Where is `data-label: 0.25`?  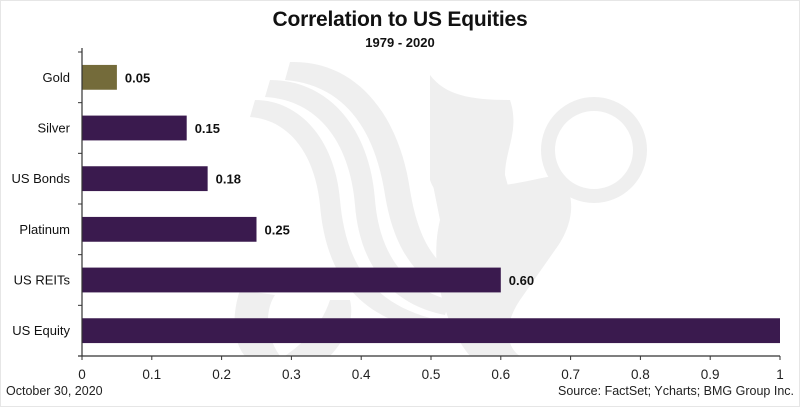 data-label: 0.25 is located at coordinates (277, 229).